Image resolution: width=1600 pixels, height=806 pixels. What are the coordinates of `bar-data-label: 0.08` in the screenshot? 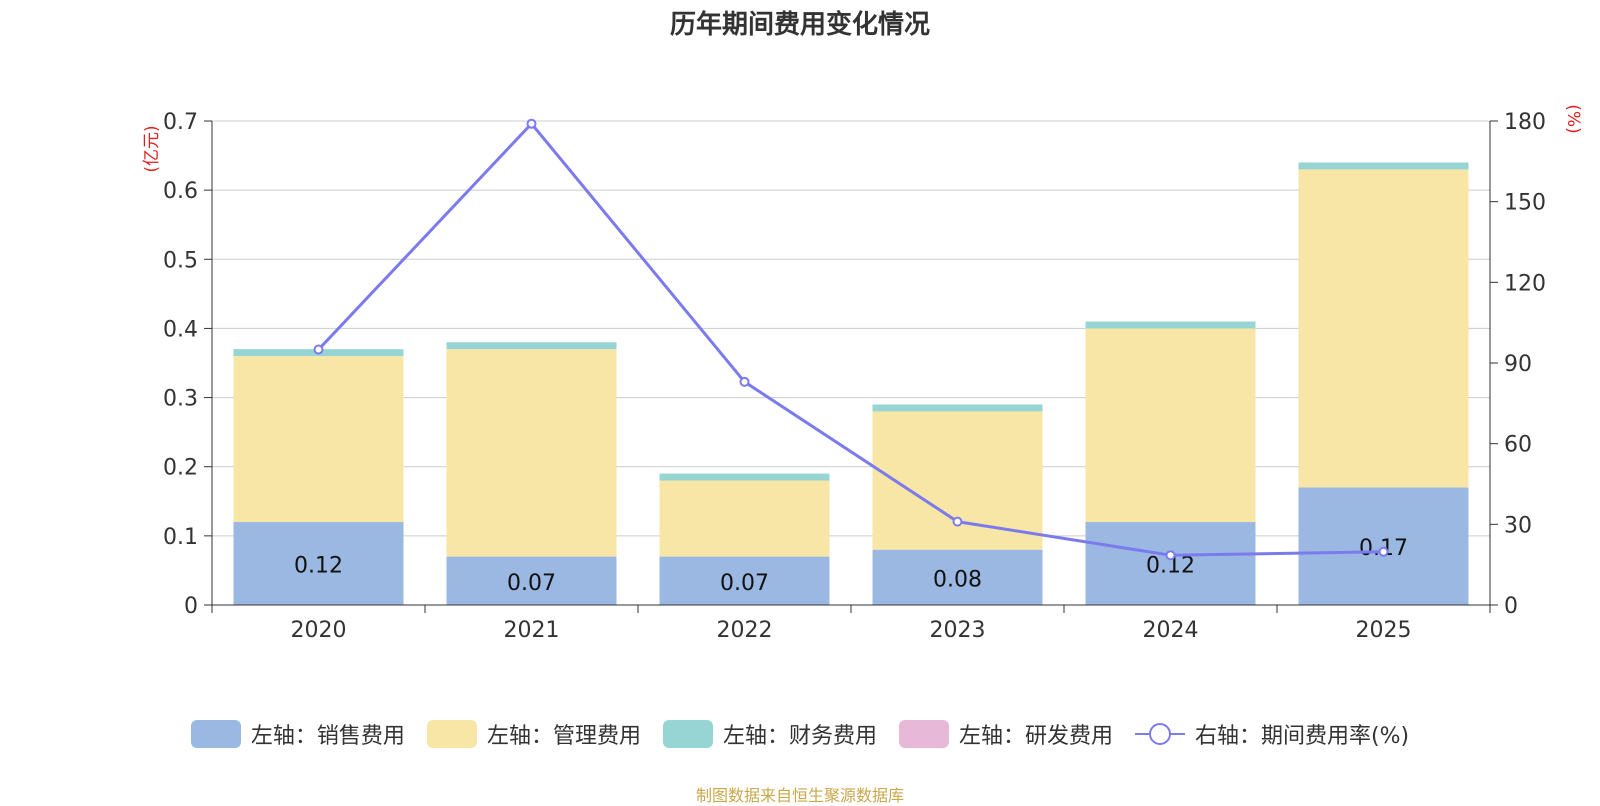 It's located at (957, 579).